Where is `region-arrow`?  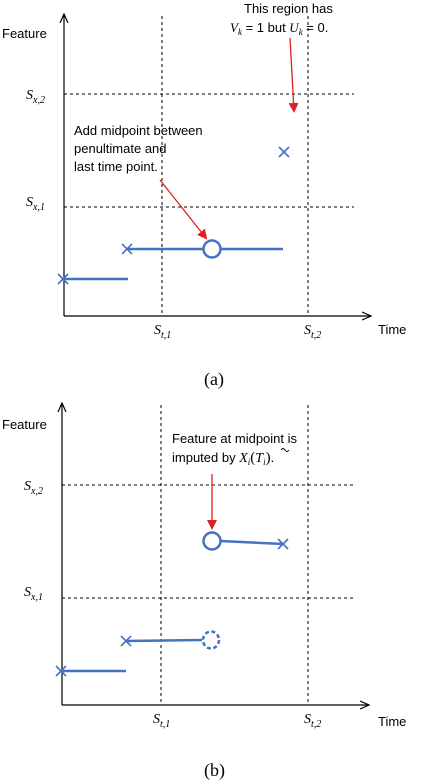
region-arrow is located at coordinates (293, 75).